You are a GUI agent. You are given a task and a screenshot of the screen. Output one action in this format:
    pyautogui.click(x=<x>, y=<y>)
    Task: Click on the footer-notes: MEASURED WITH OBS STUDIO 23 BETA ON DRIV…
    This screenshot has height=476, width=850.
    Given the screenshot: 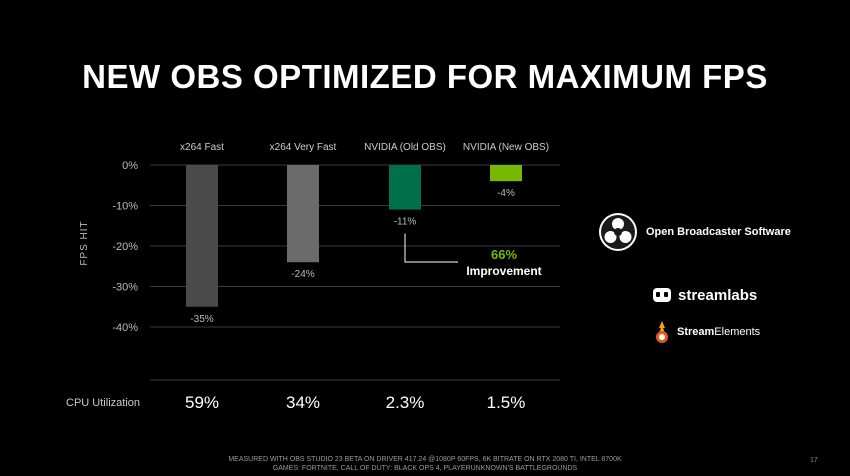 What is the action you would take?
    pyautogui.click(x=425, y=464)
    